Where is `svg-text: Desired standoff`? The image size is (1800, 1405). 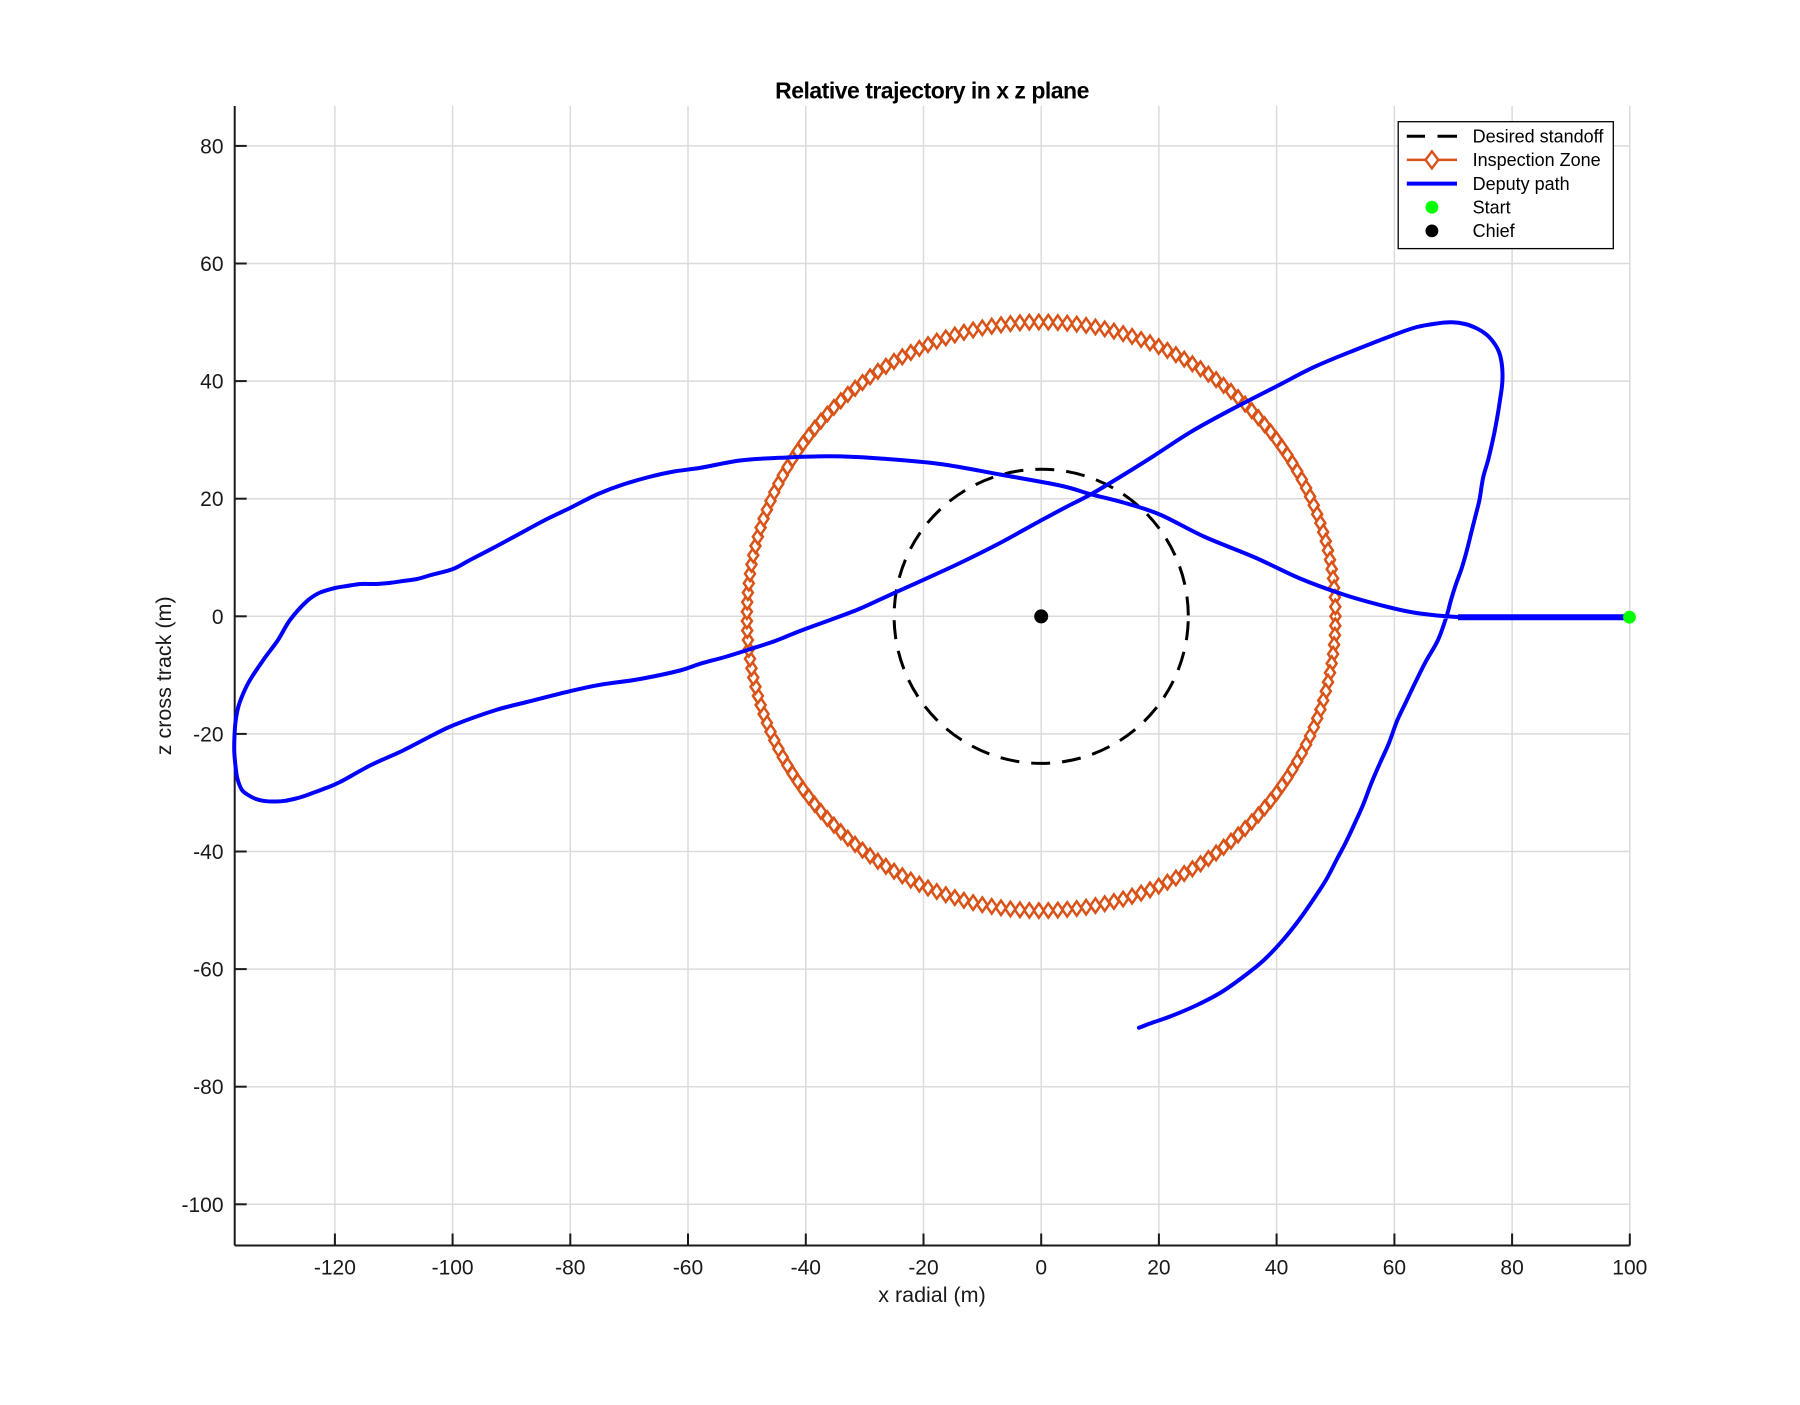
svg-text: Desired standoff is located at coordinates (1539, 137).